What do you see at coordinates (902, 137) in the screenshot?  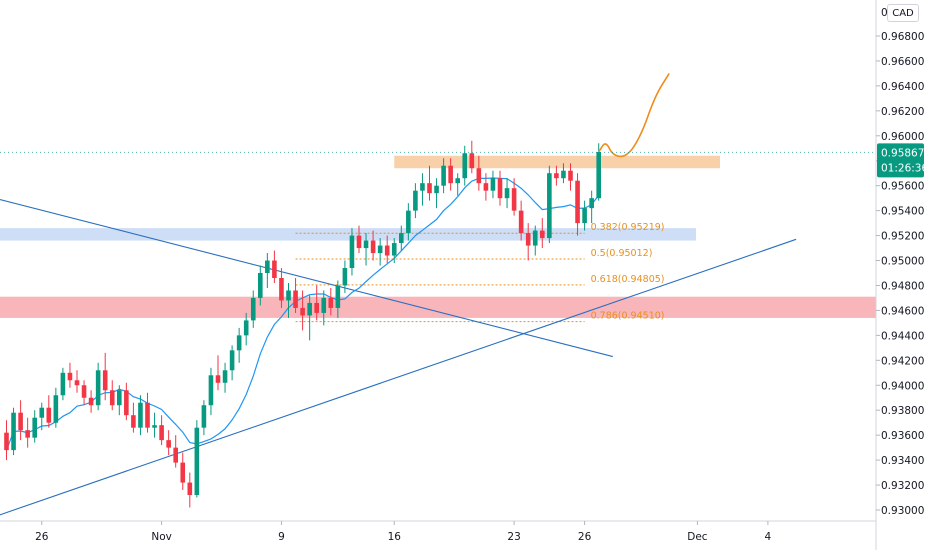 I see `price-tick-label-4: 0.96000` at bounding box center [902, 137].